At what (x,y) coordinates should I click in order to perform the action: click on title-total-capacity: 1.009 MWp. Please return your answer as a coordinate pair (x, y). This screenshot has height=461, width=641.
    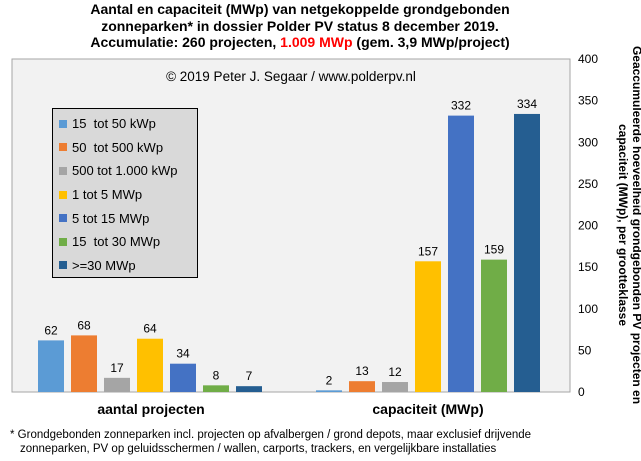
    Looking at the image, I should click on (316, 42).